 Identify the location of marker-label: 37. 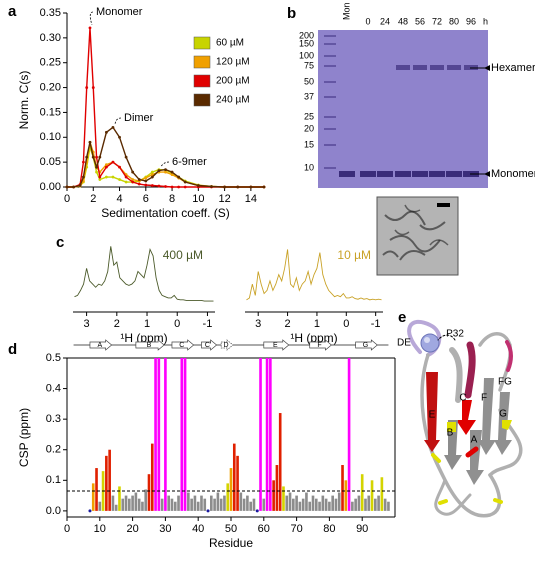
(309, 96).